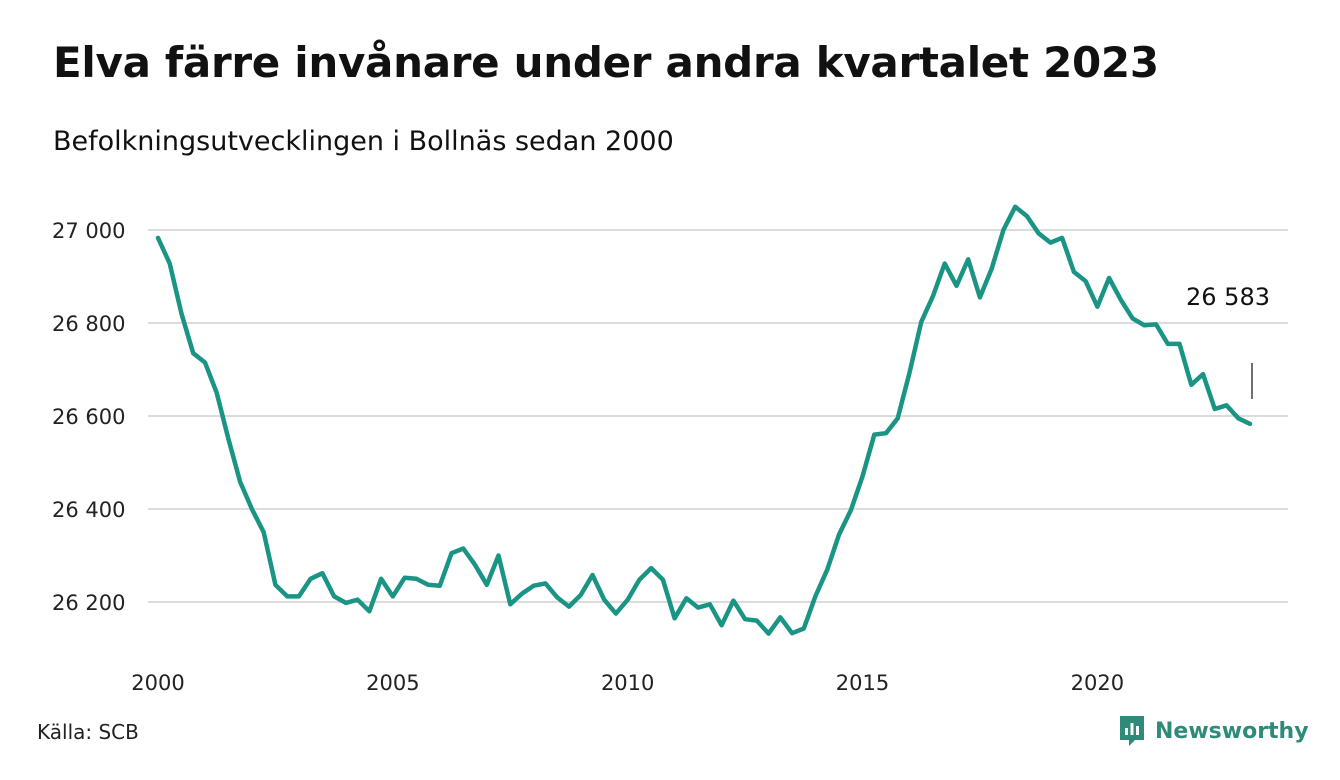 This screenshot has width=1340, height=780. I want to click on x-tick-label: 2000, so click(157, 683).